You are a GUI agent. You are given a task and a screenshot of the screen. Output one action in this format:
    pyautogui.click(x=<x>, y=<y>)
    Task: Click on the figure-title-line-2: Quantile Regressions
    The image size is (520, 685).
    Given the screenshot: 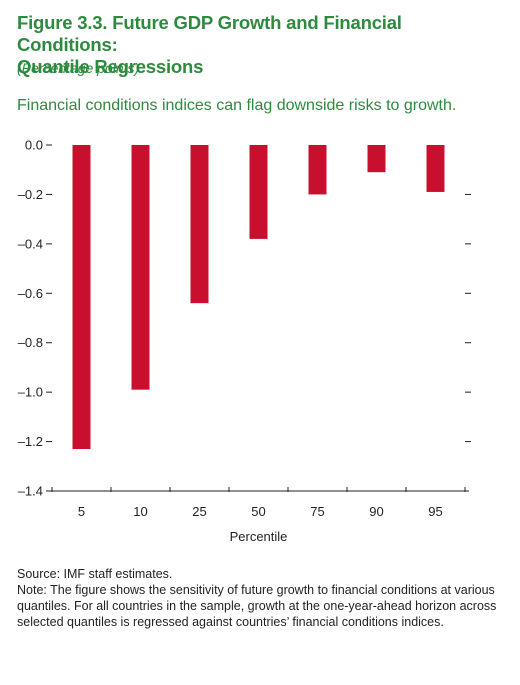 What is the action you would take?
    pyautogui.click(x=110, y=66)
    